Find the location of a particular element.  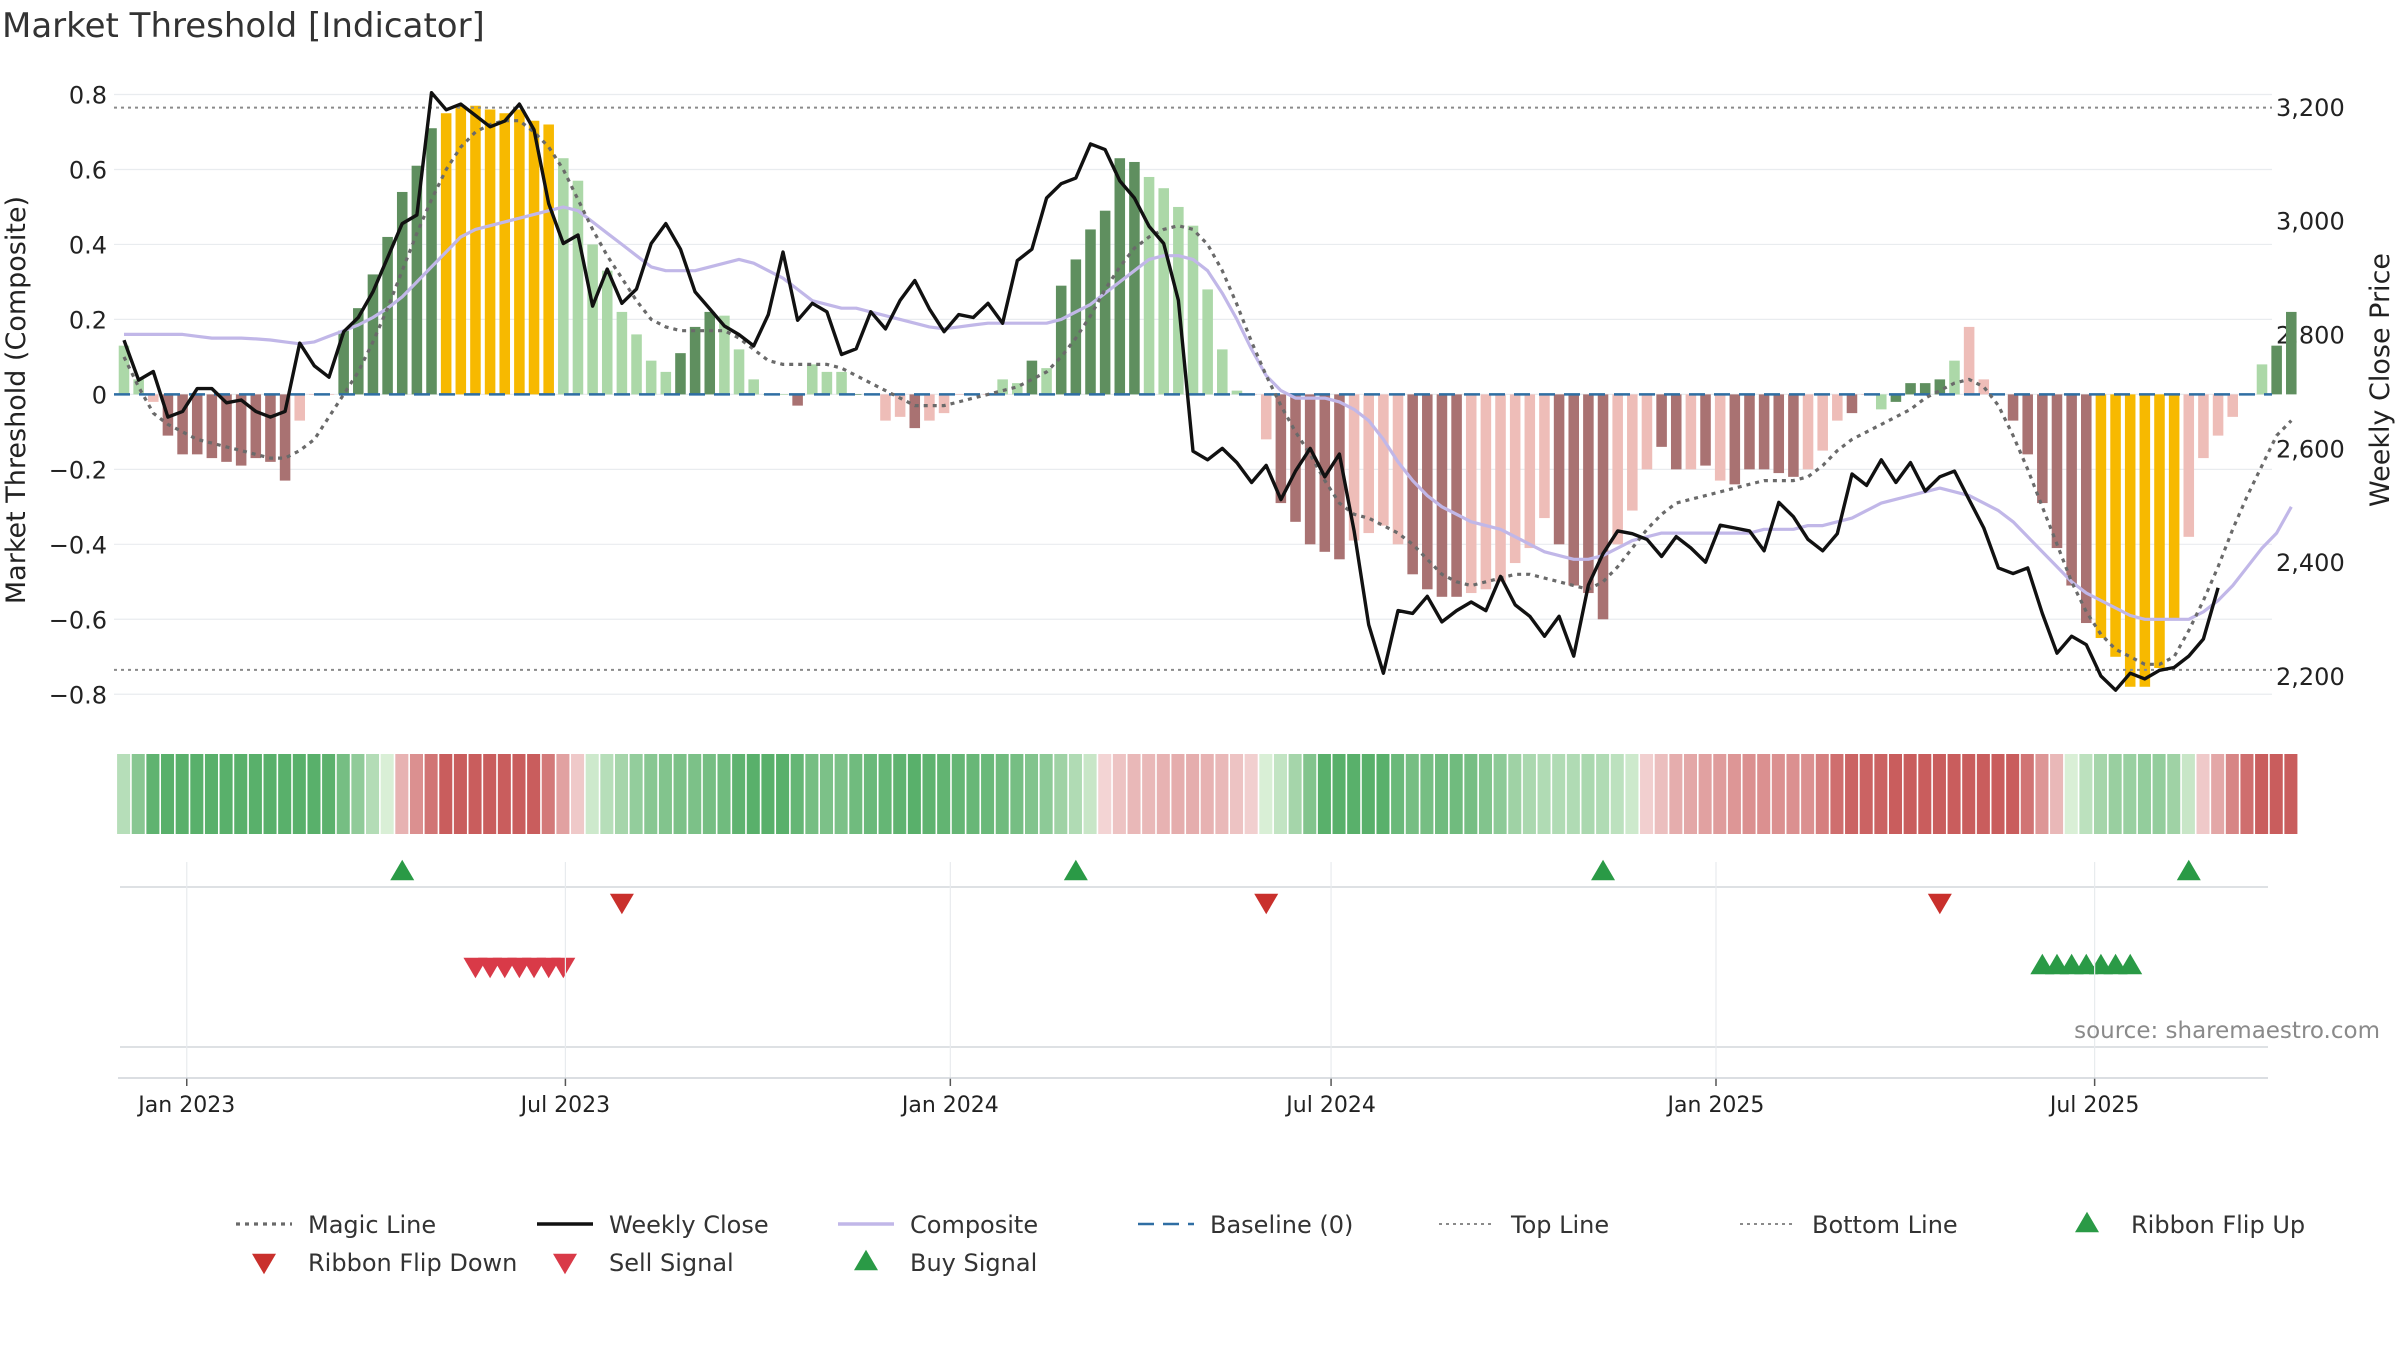

legend-swatch-up-triangle is located at coordinates (866, 1260).